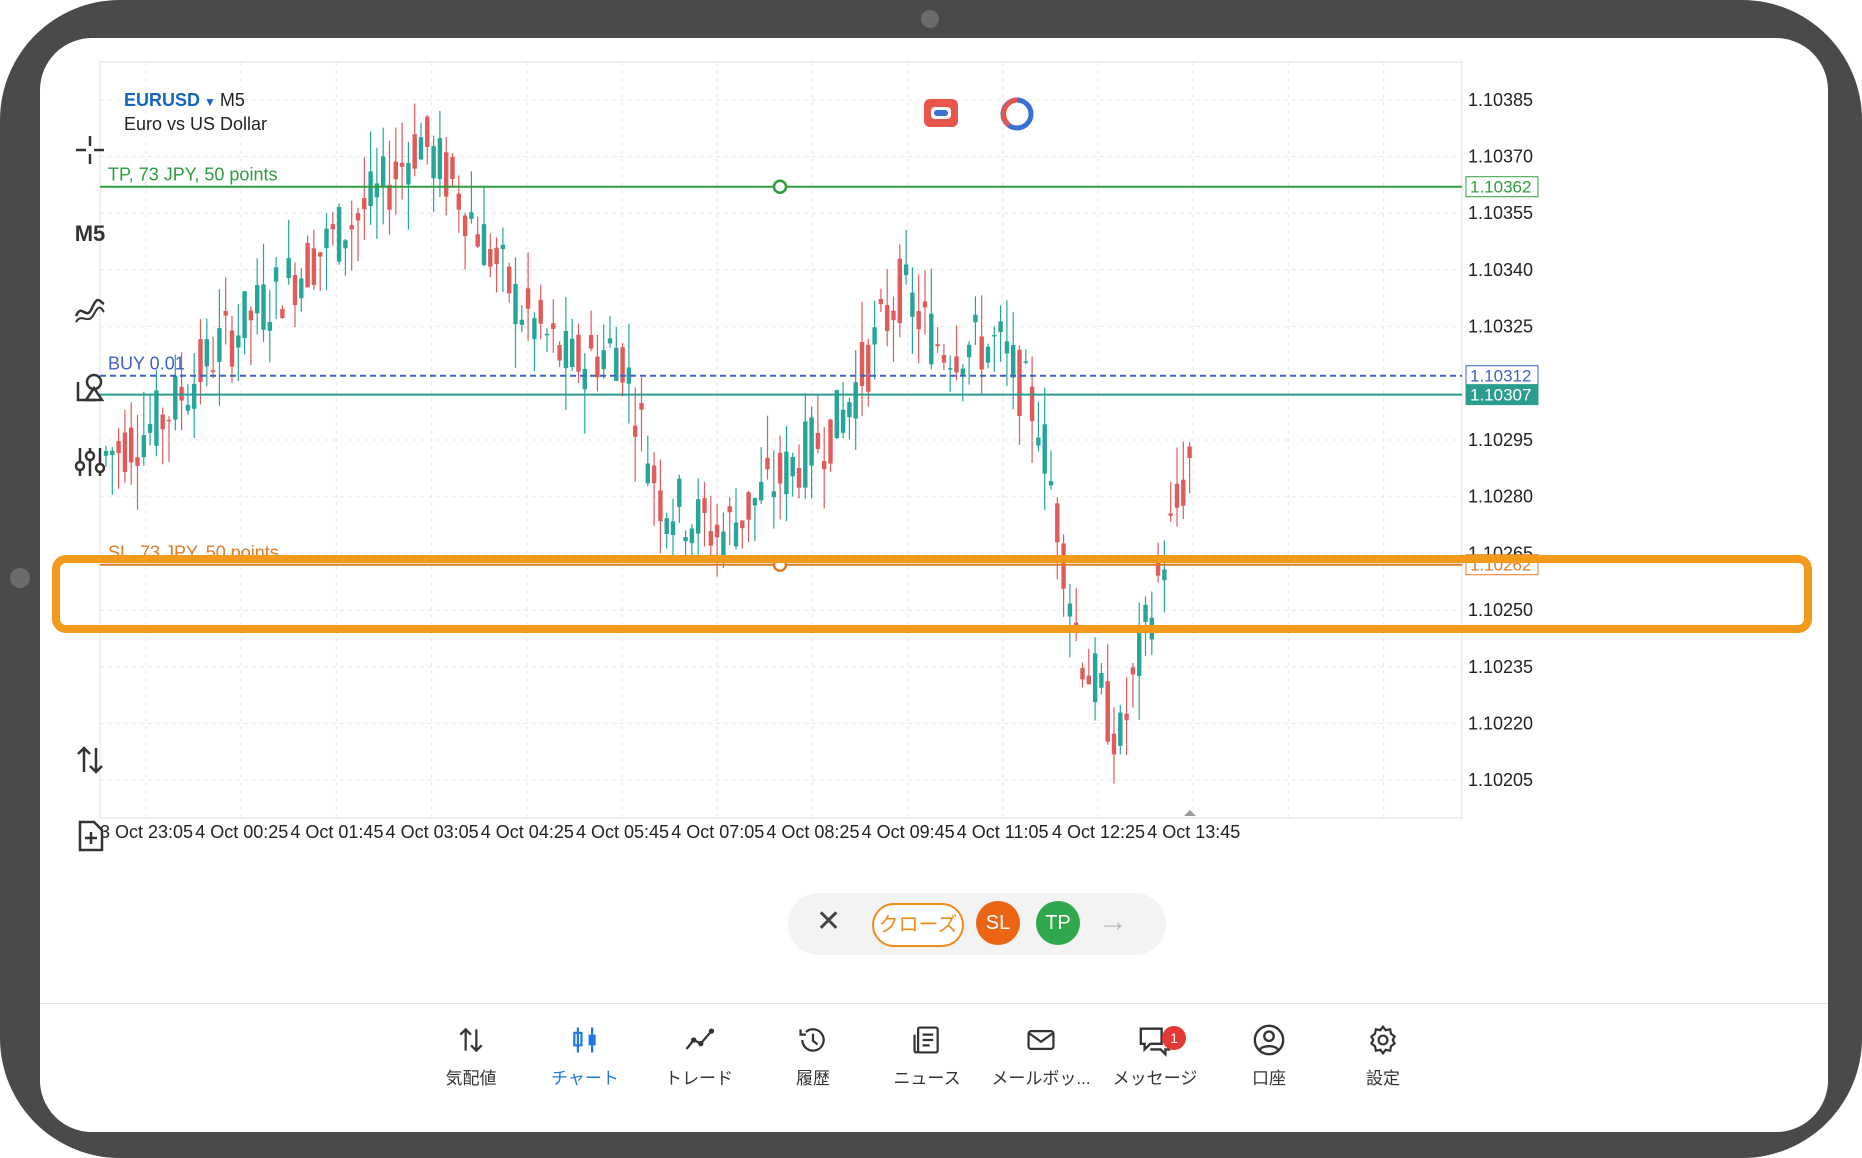 The width and height of the screenshot is (1862, 1158). What do you see at coordinates (471, 1052) in the screenshot?
I see `nav-quotes: 気配値` at bounding box center [471, 1052].